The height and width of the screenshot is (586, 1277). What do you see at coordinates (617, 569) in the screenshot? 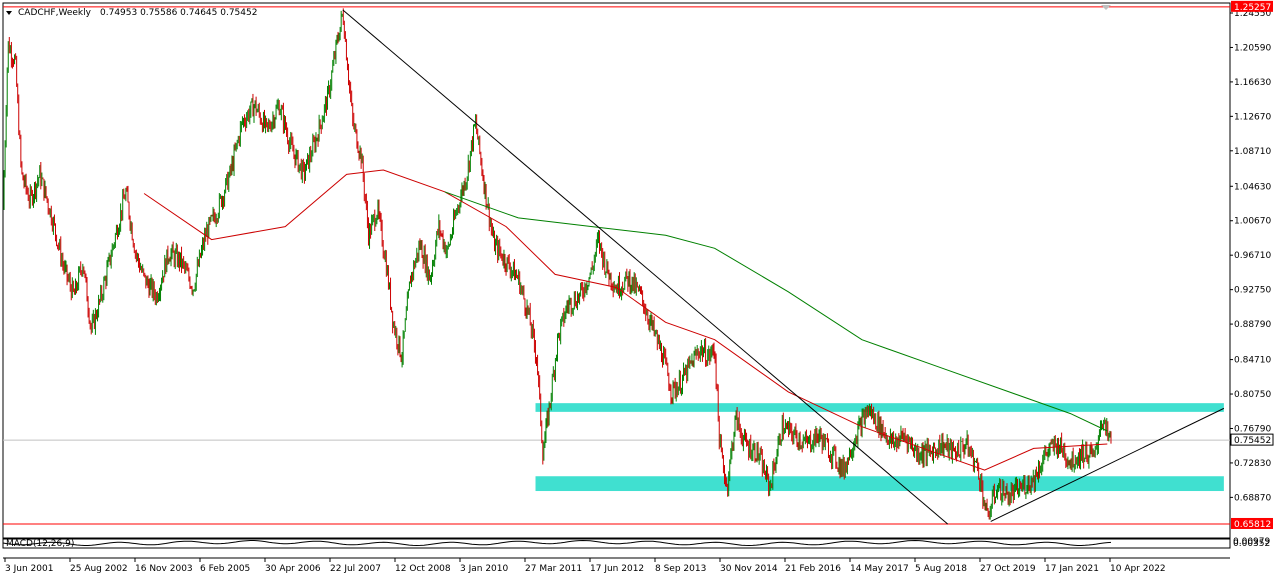
I see `x-tick-label: 17 Jun 2012` at bounding box center [617, 569].